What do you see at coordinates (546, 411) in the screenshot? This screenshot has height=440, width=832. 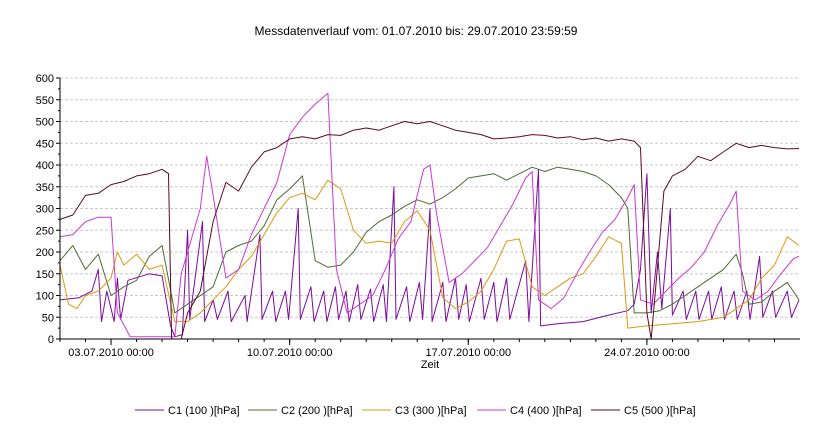 I see `legend-label: C4 (400 )[hPa]` at bounding box center [546, 411].